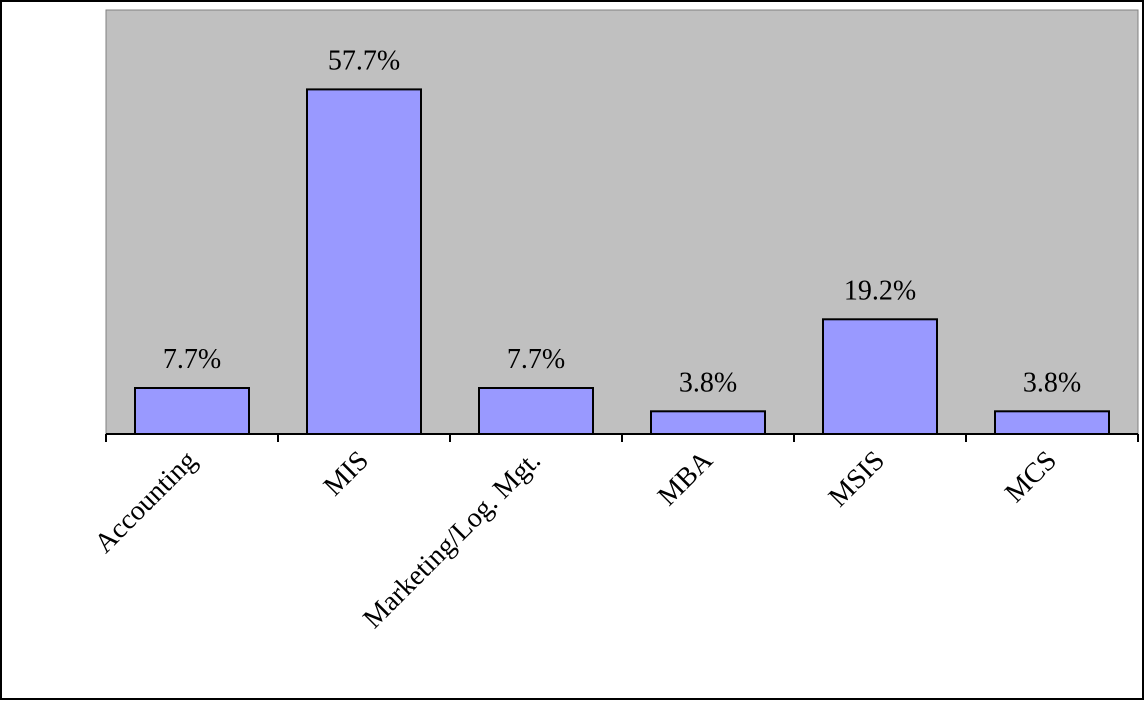 The width and height of the screenshot is (1144, 702). Describe the element at coordinates (857, 479) in the screenshot. I see `x-tick-label-msis: MSIS` at that location.